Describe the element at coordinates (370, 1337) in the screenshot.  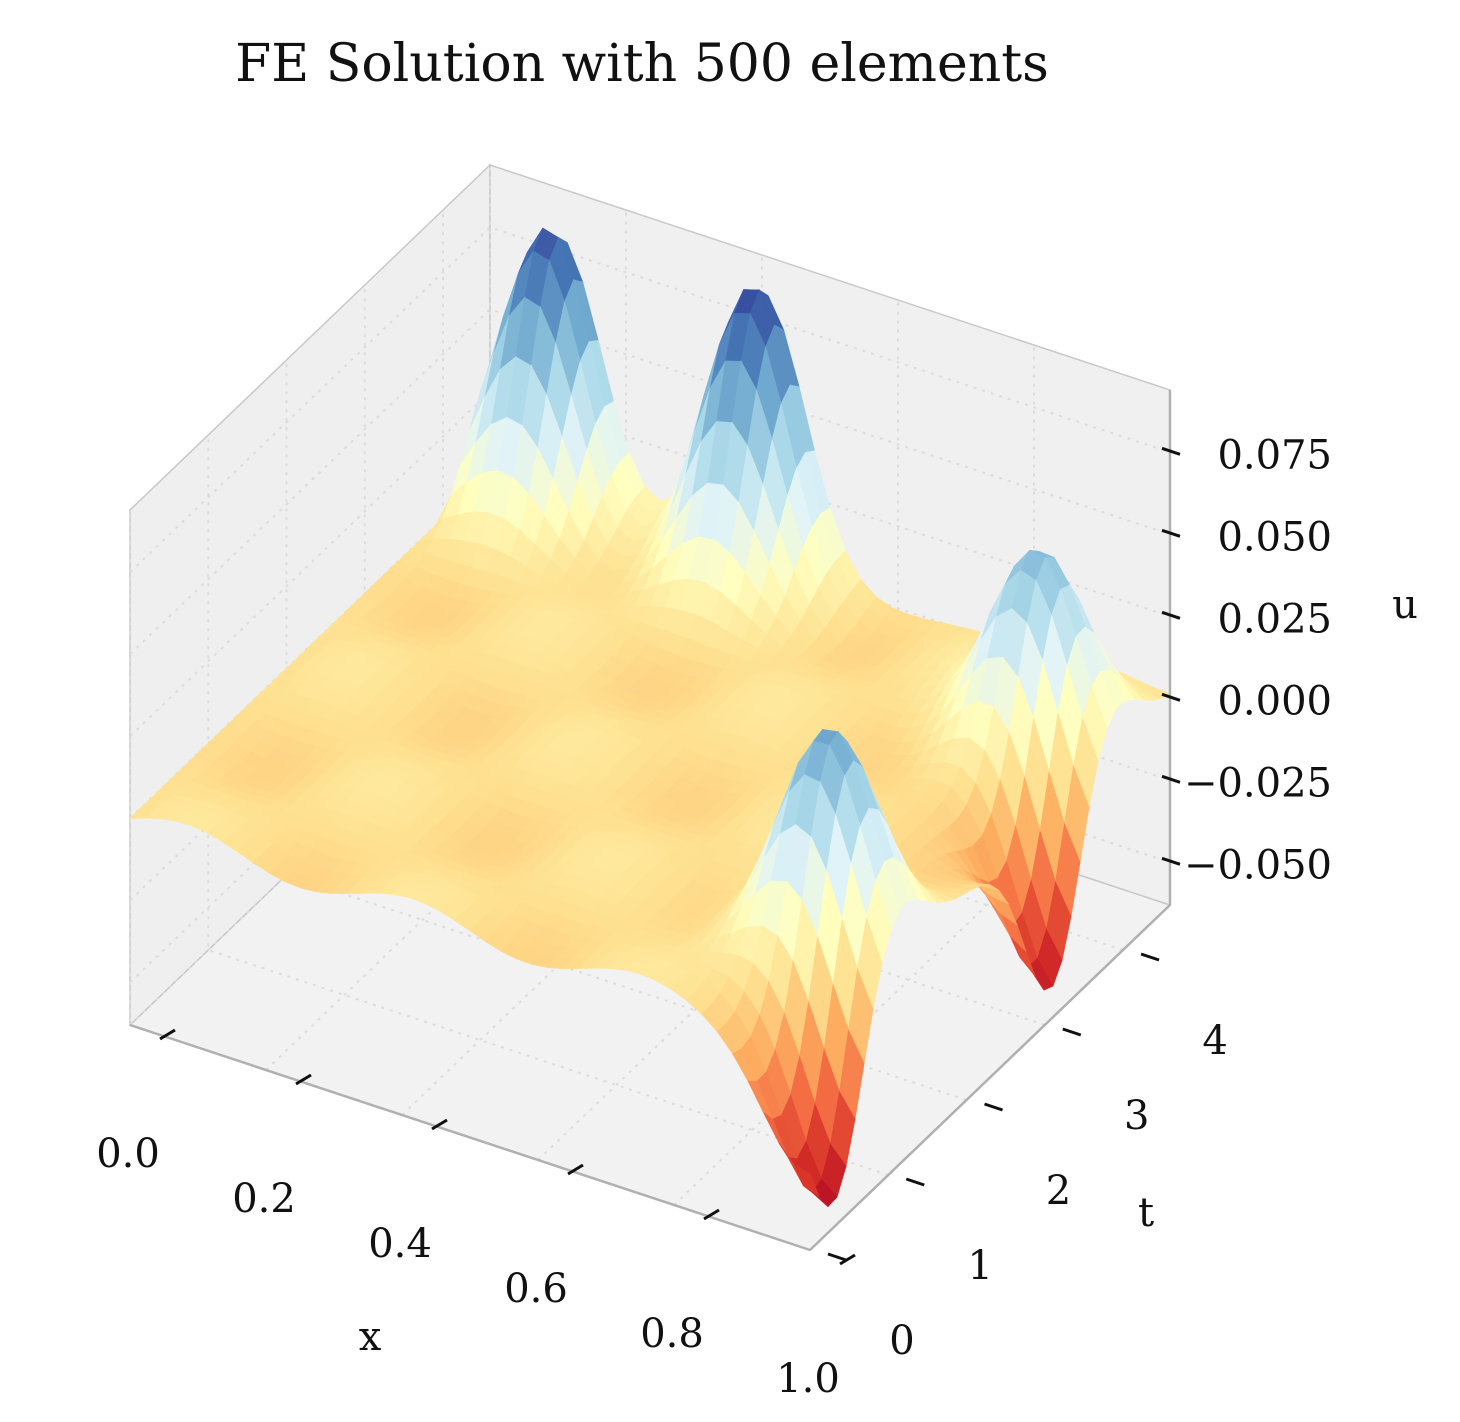
I see `x-axis-label: x` at that location.